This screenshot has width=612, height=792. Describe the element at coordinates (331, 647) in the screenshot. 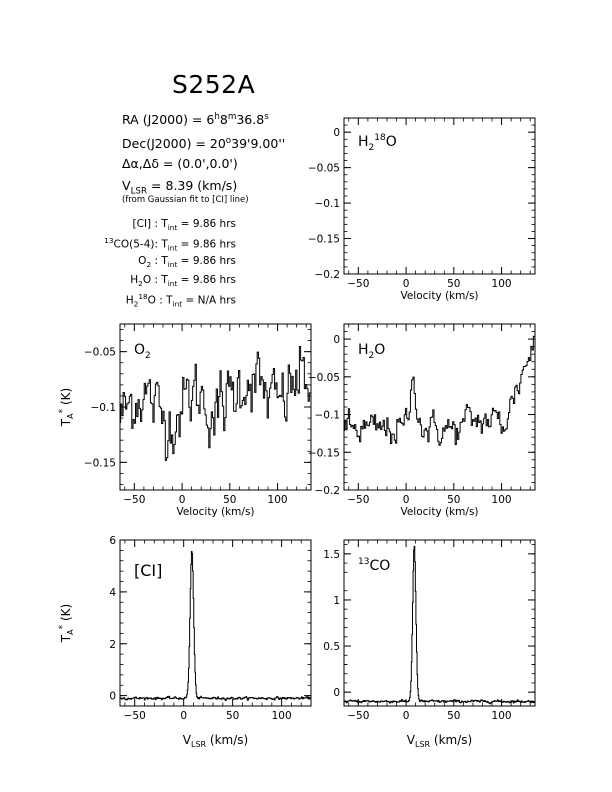

I see `y-tick-label: 0.5` at that location.